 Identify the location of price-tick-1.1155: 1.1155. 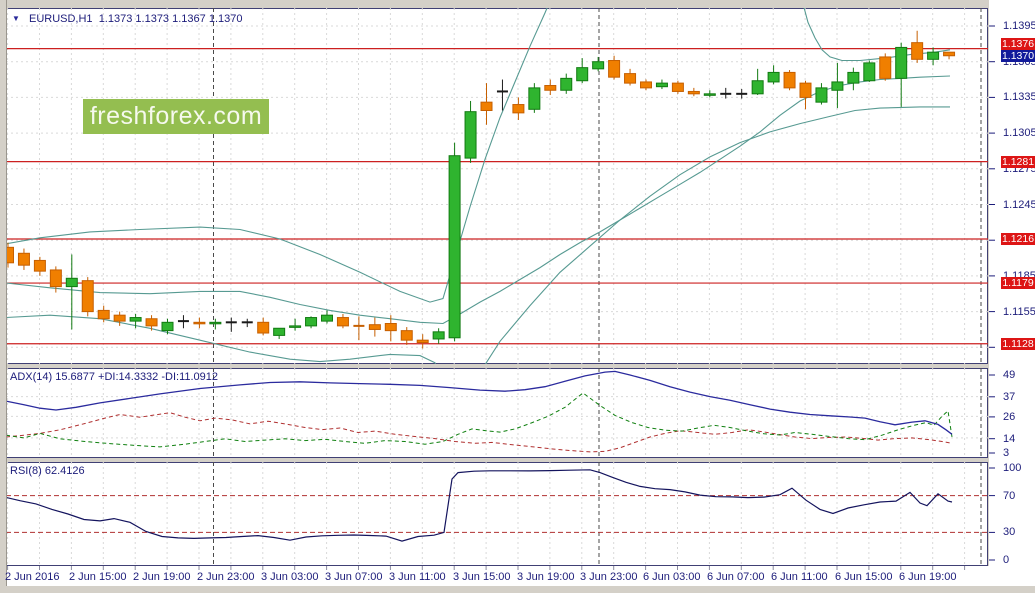
(1019, 311).